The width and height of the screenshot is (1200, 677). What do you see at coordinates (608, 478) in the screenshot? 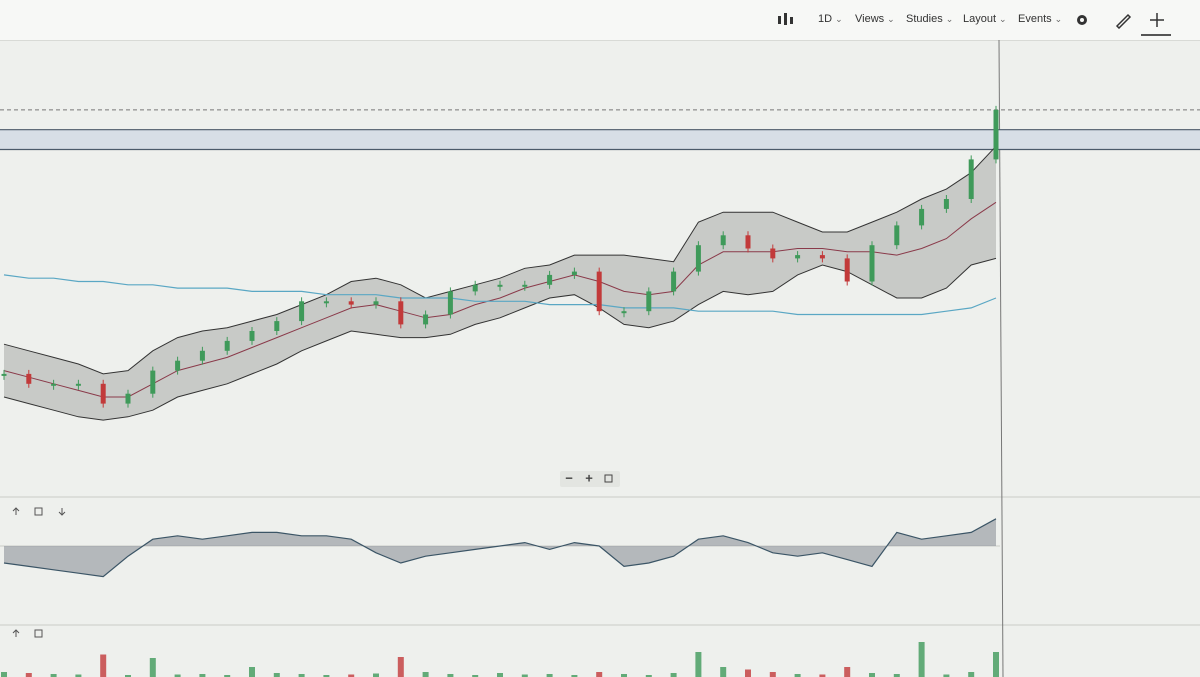
I see `fit-icon` at bounding box center [608, 478].